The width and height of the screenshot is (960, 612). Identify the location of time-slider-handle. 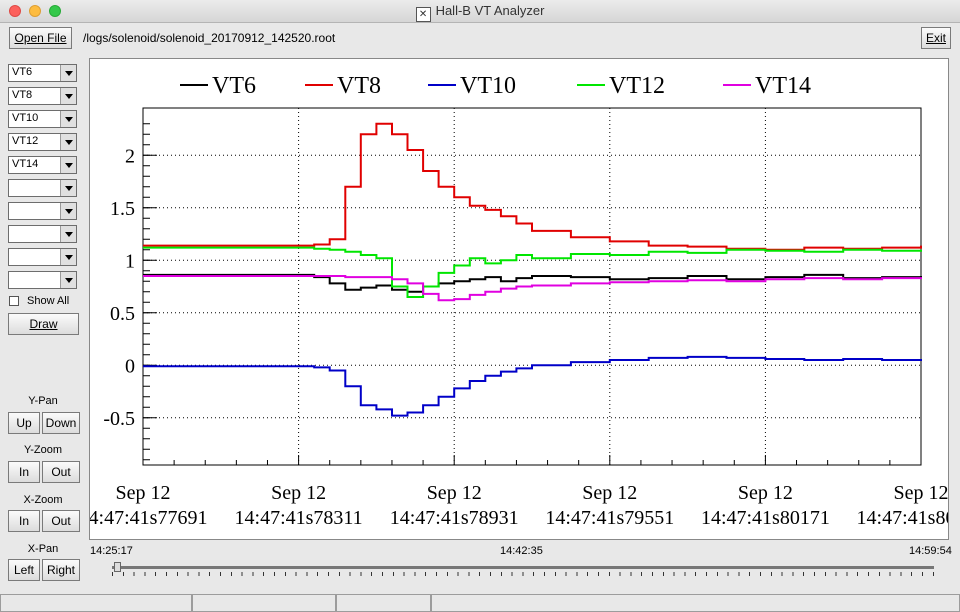
(117, 567).